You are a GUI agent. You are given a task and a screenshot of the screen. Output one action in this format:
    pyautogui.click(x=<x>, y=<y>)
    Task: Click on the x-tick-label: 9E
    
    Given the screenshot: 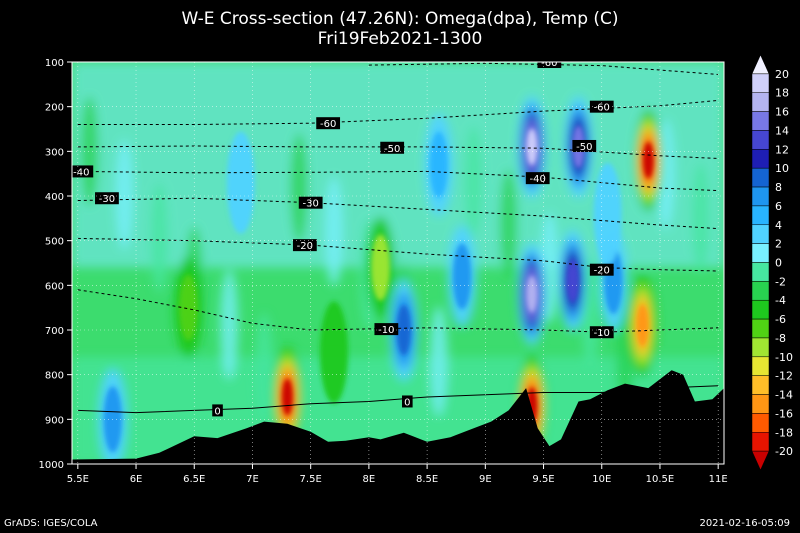 What is the action you would take?
    pyautogui.click(x=485, y=479)
    